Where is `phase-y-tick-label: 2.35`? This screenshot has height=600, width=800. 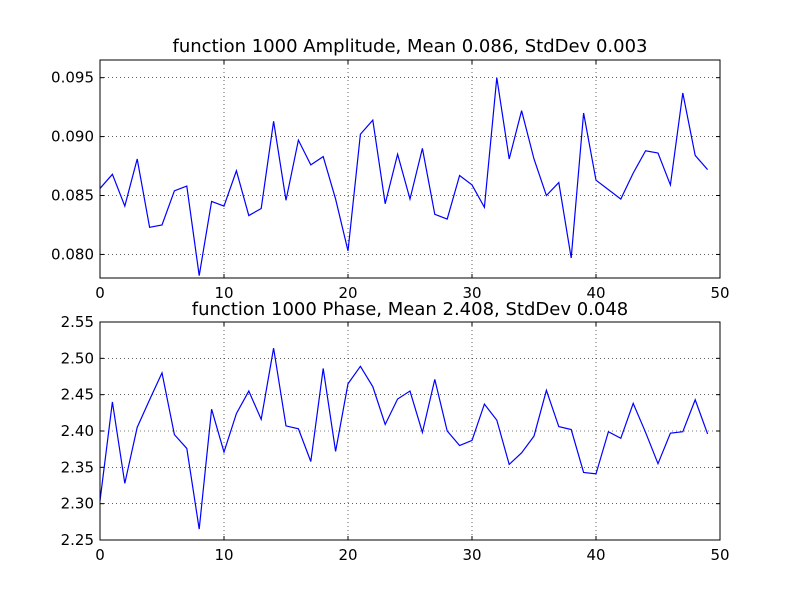
phase-y-tick-label: 2.35 is located at coordinates (77, 467).